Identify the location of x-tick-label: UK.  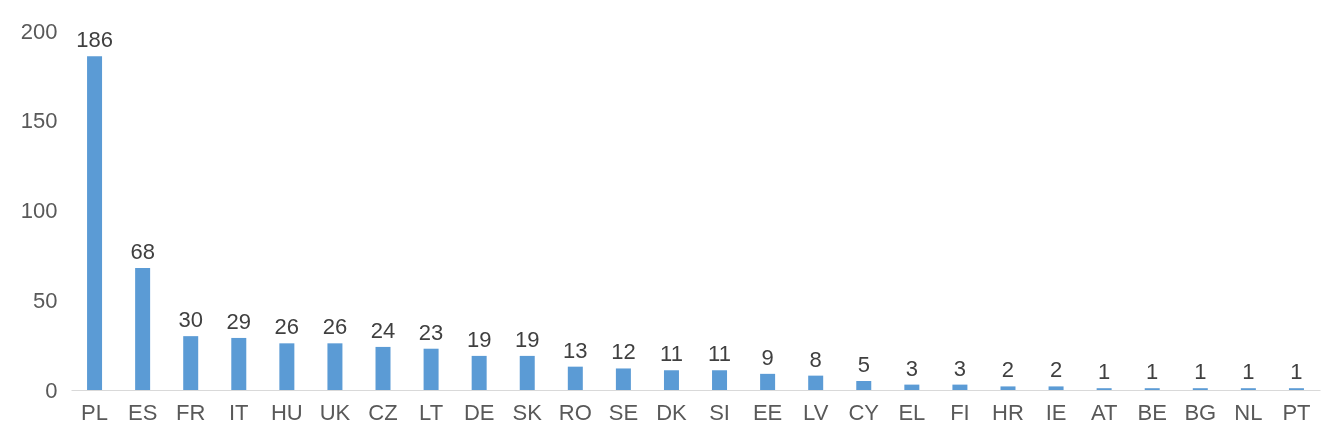
(335, 412).